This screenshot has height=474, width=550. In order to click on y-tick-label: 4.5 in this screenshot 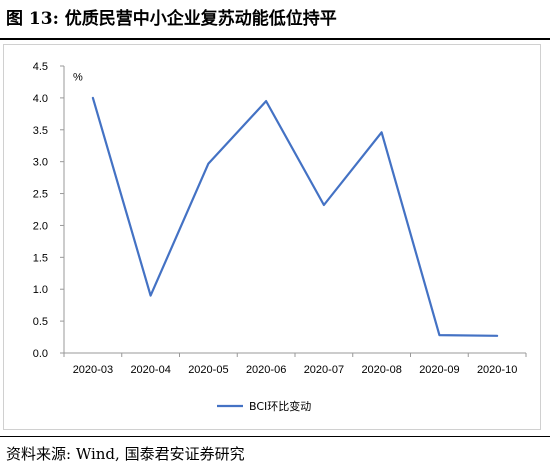, I will do `click(40, 67)`.